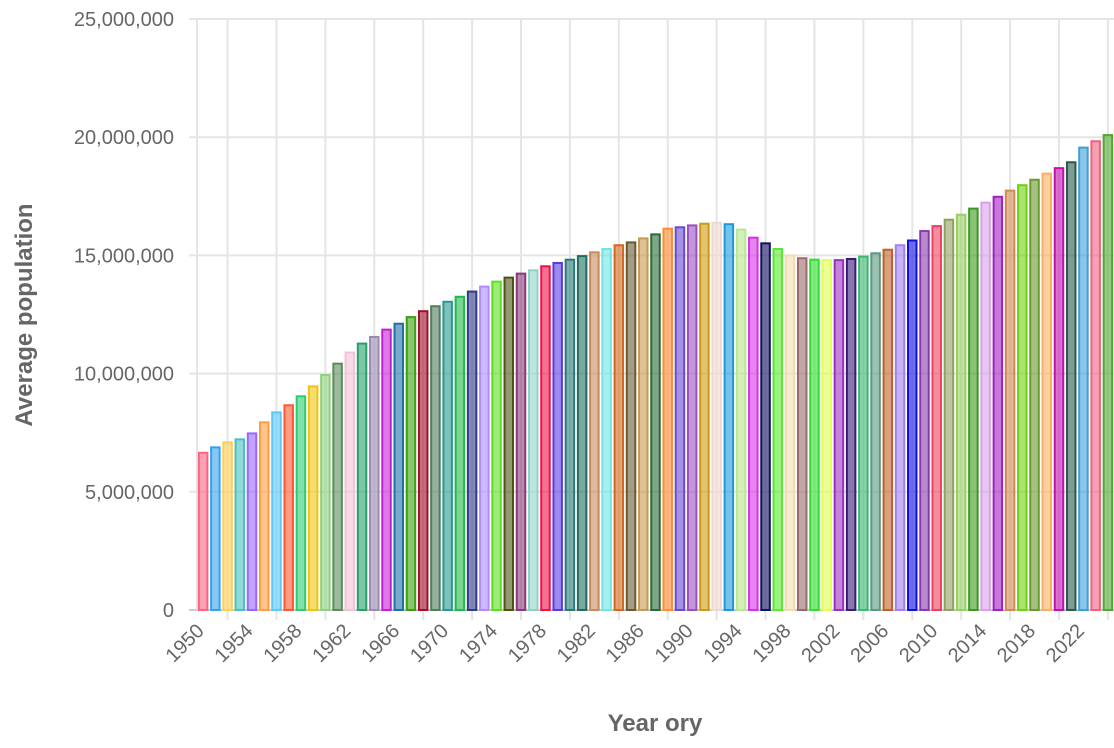  I want to click on bar-2010, so click(936, 418).